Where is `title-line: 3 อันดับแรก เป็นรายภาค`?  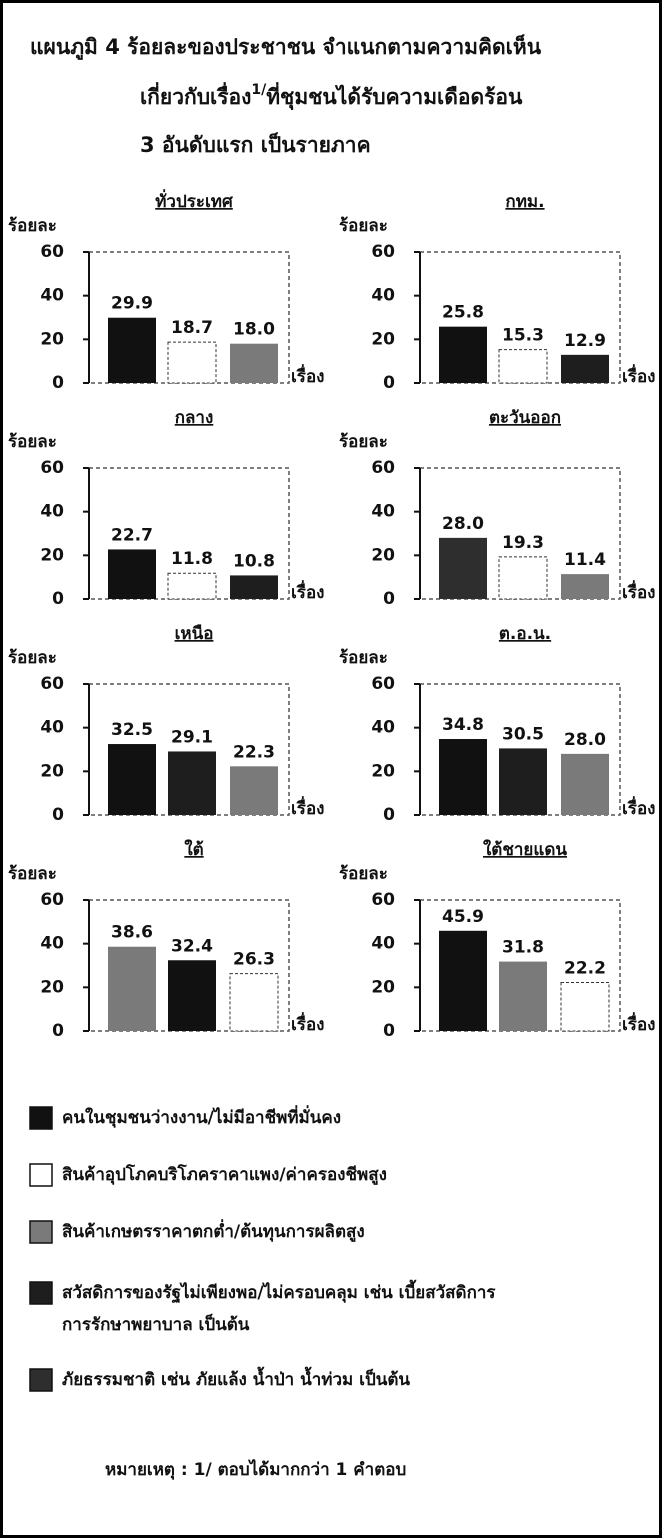
title-line: 3 อันดับแรก เป็นรายภาค is located at coordinates (255, 144).